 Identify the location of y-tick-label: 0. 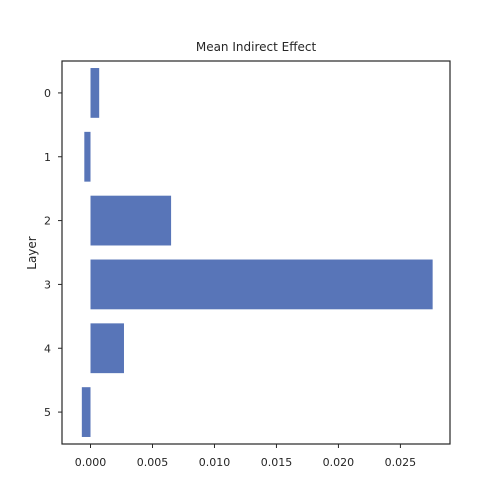
(47, 93).